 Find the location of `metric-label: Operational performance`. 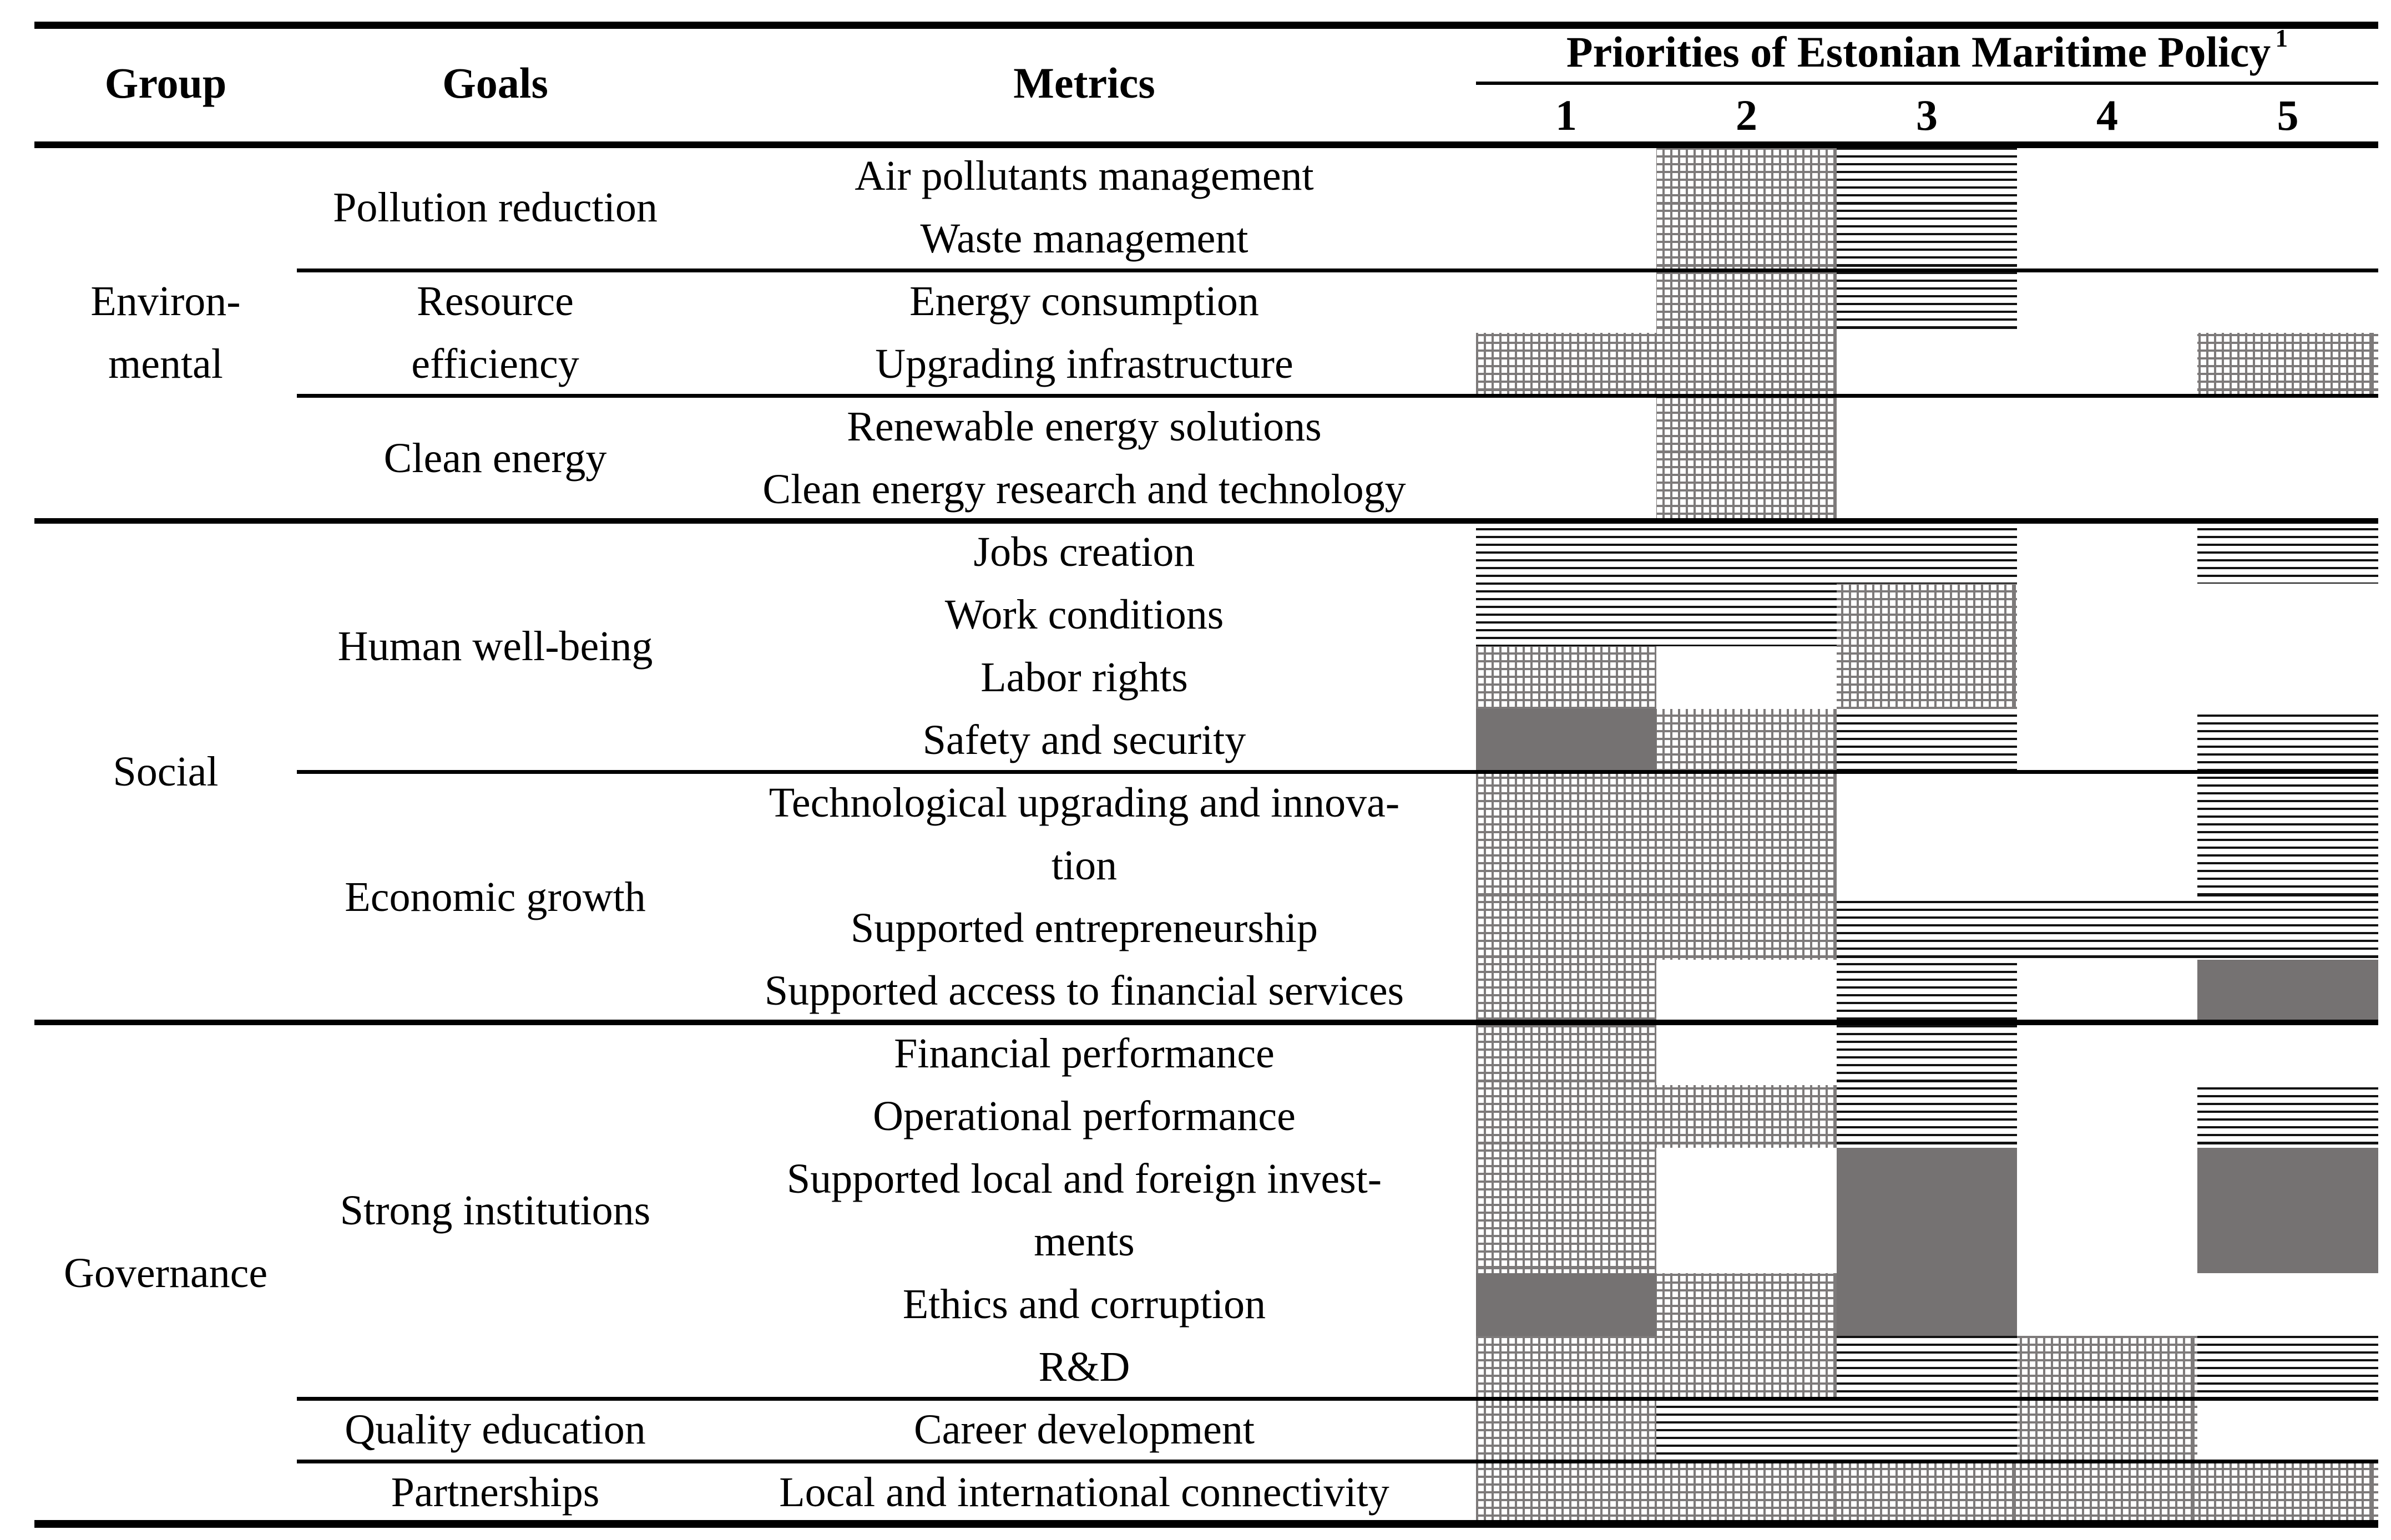

metric-label: Operational performance is located at coordinates (1084, 1116).